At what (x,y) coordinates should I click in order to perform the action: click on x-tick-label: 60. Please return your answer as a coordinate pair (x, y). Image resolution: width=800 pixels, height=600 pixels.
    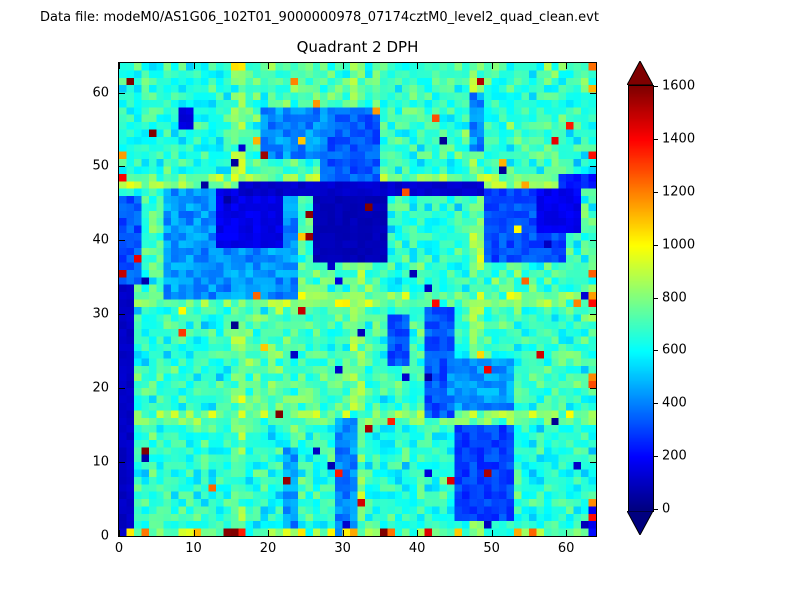
    Looking at the image, I should click on (566, 548).